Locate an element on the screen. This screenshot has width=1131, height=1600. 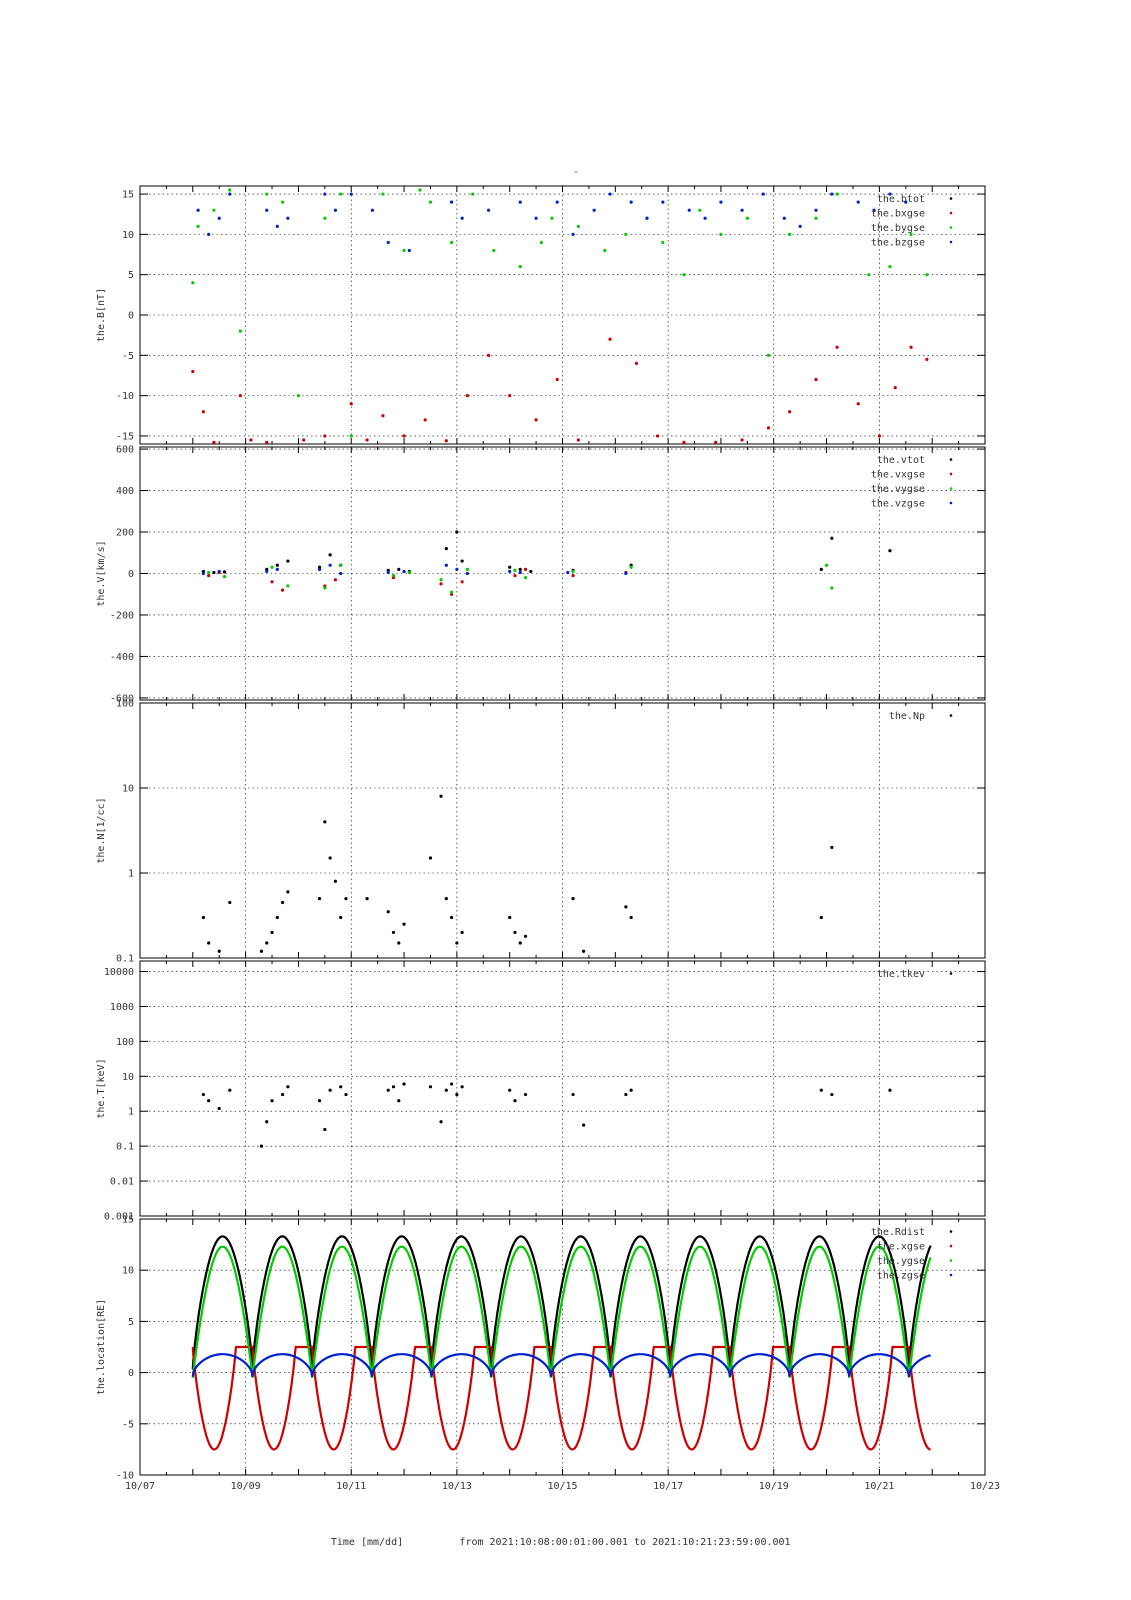
legend-label: the.Np is located at coordinates (907, 716).